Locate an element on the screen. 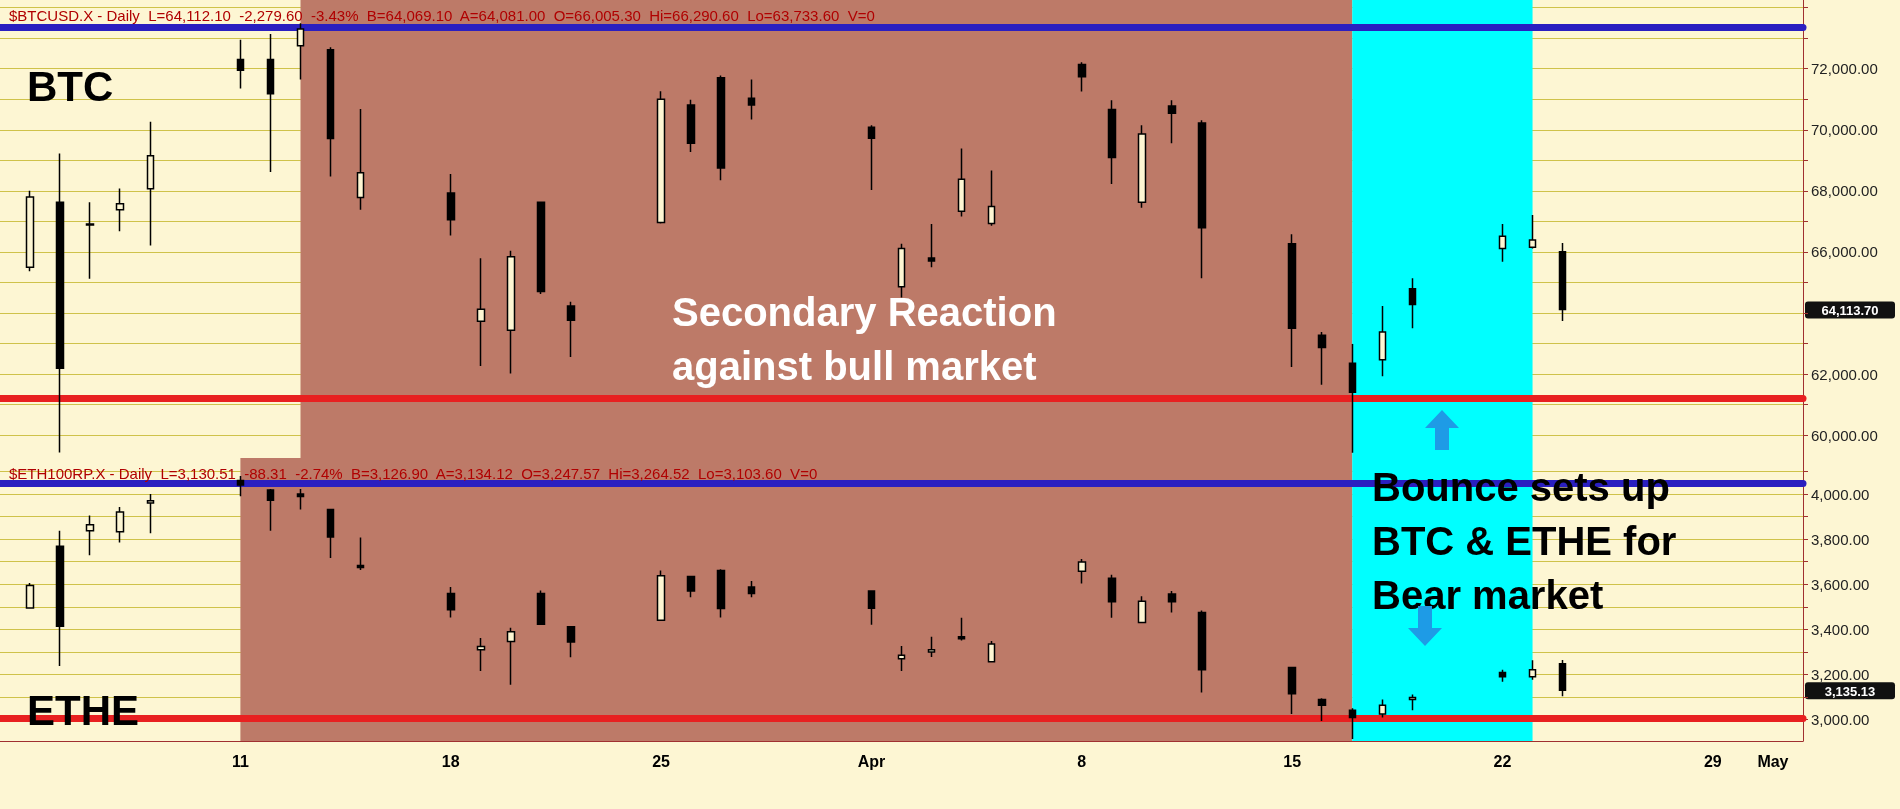  x-tick-label: 25 is located at coordinates (661, 761).